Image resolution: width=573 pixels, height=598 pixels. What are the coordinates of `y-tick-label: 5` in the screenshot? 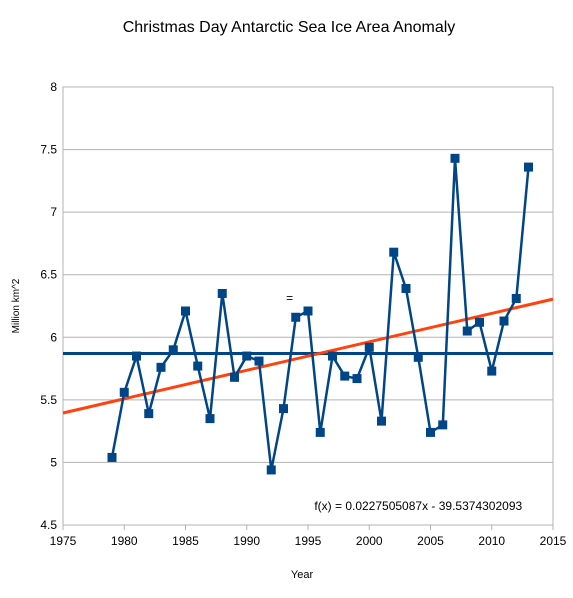 It's located at (53, 462).